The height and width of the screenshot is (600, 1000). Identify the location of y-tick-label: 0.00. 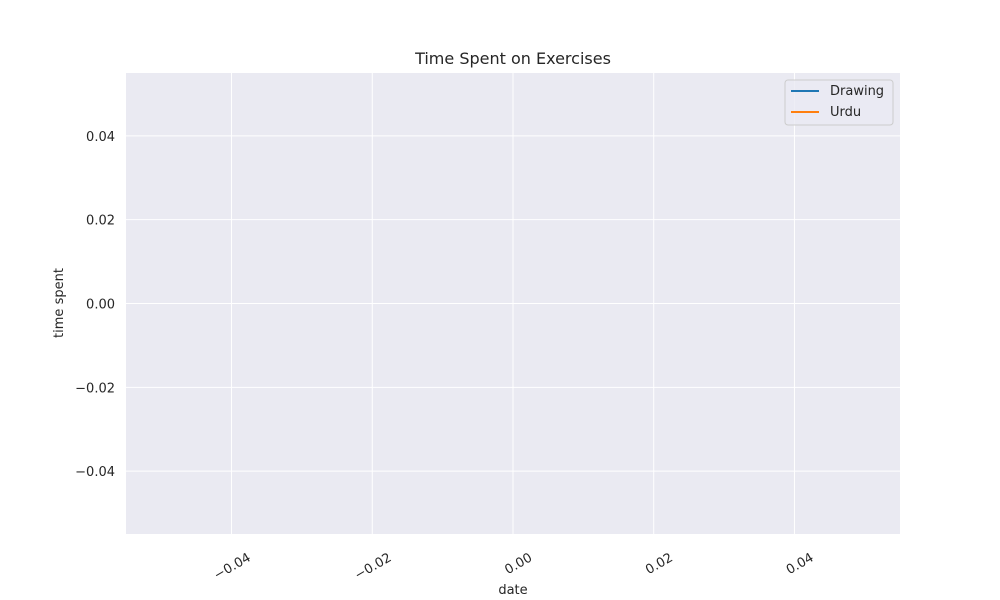
(100, 305).